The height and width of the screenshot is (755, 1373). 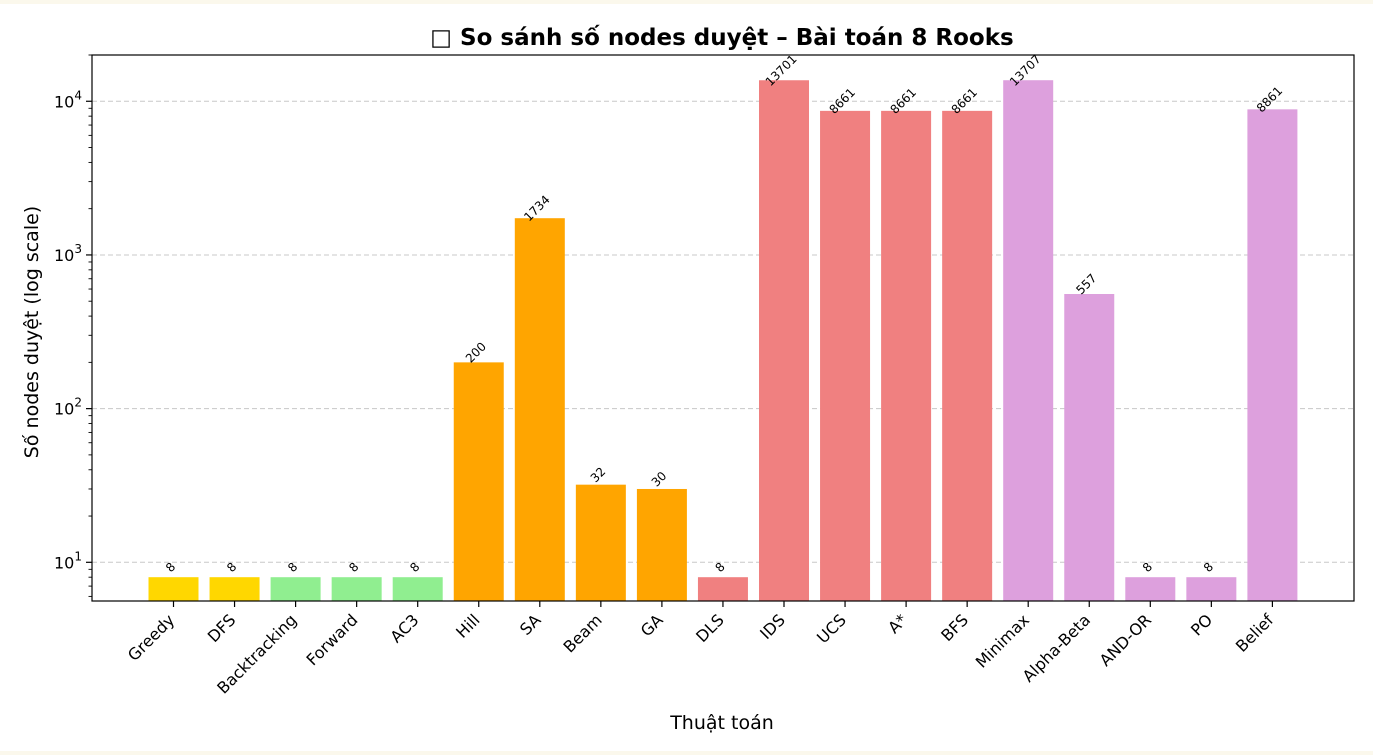 I want to click on x-tick-label: Minimax, so click(x=1002, y=640).